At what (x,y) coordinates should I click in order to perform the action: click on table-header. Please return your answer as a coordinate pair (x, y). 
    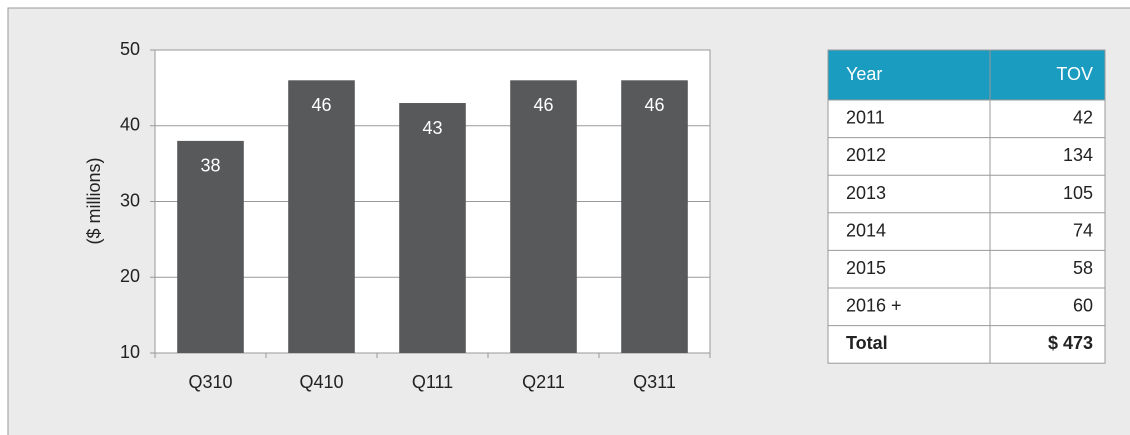
    Looking at the image, I should click on (966, 75).